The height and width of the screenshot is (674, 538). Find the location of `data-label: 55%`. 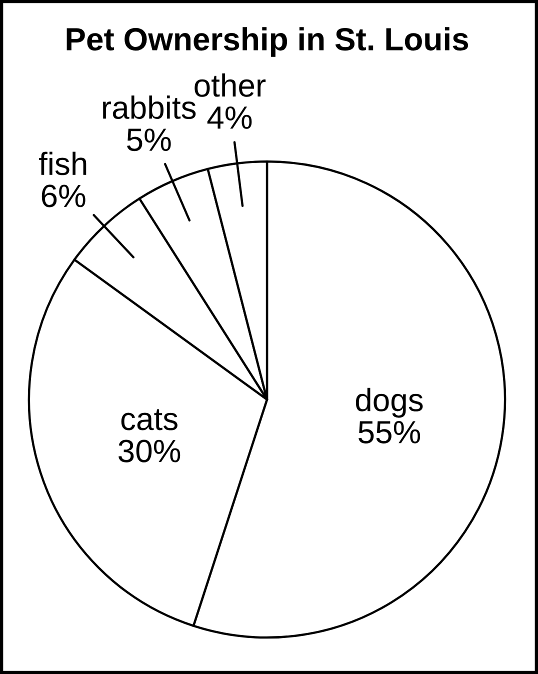

data-label: 55% is located at coordinates (389, 432).